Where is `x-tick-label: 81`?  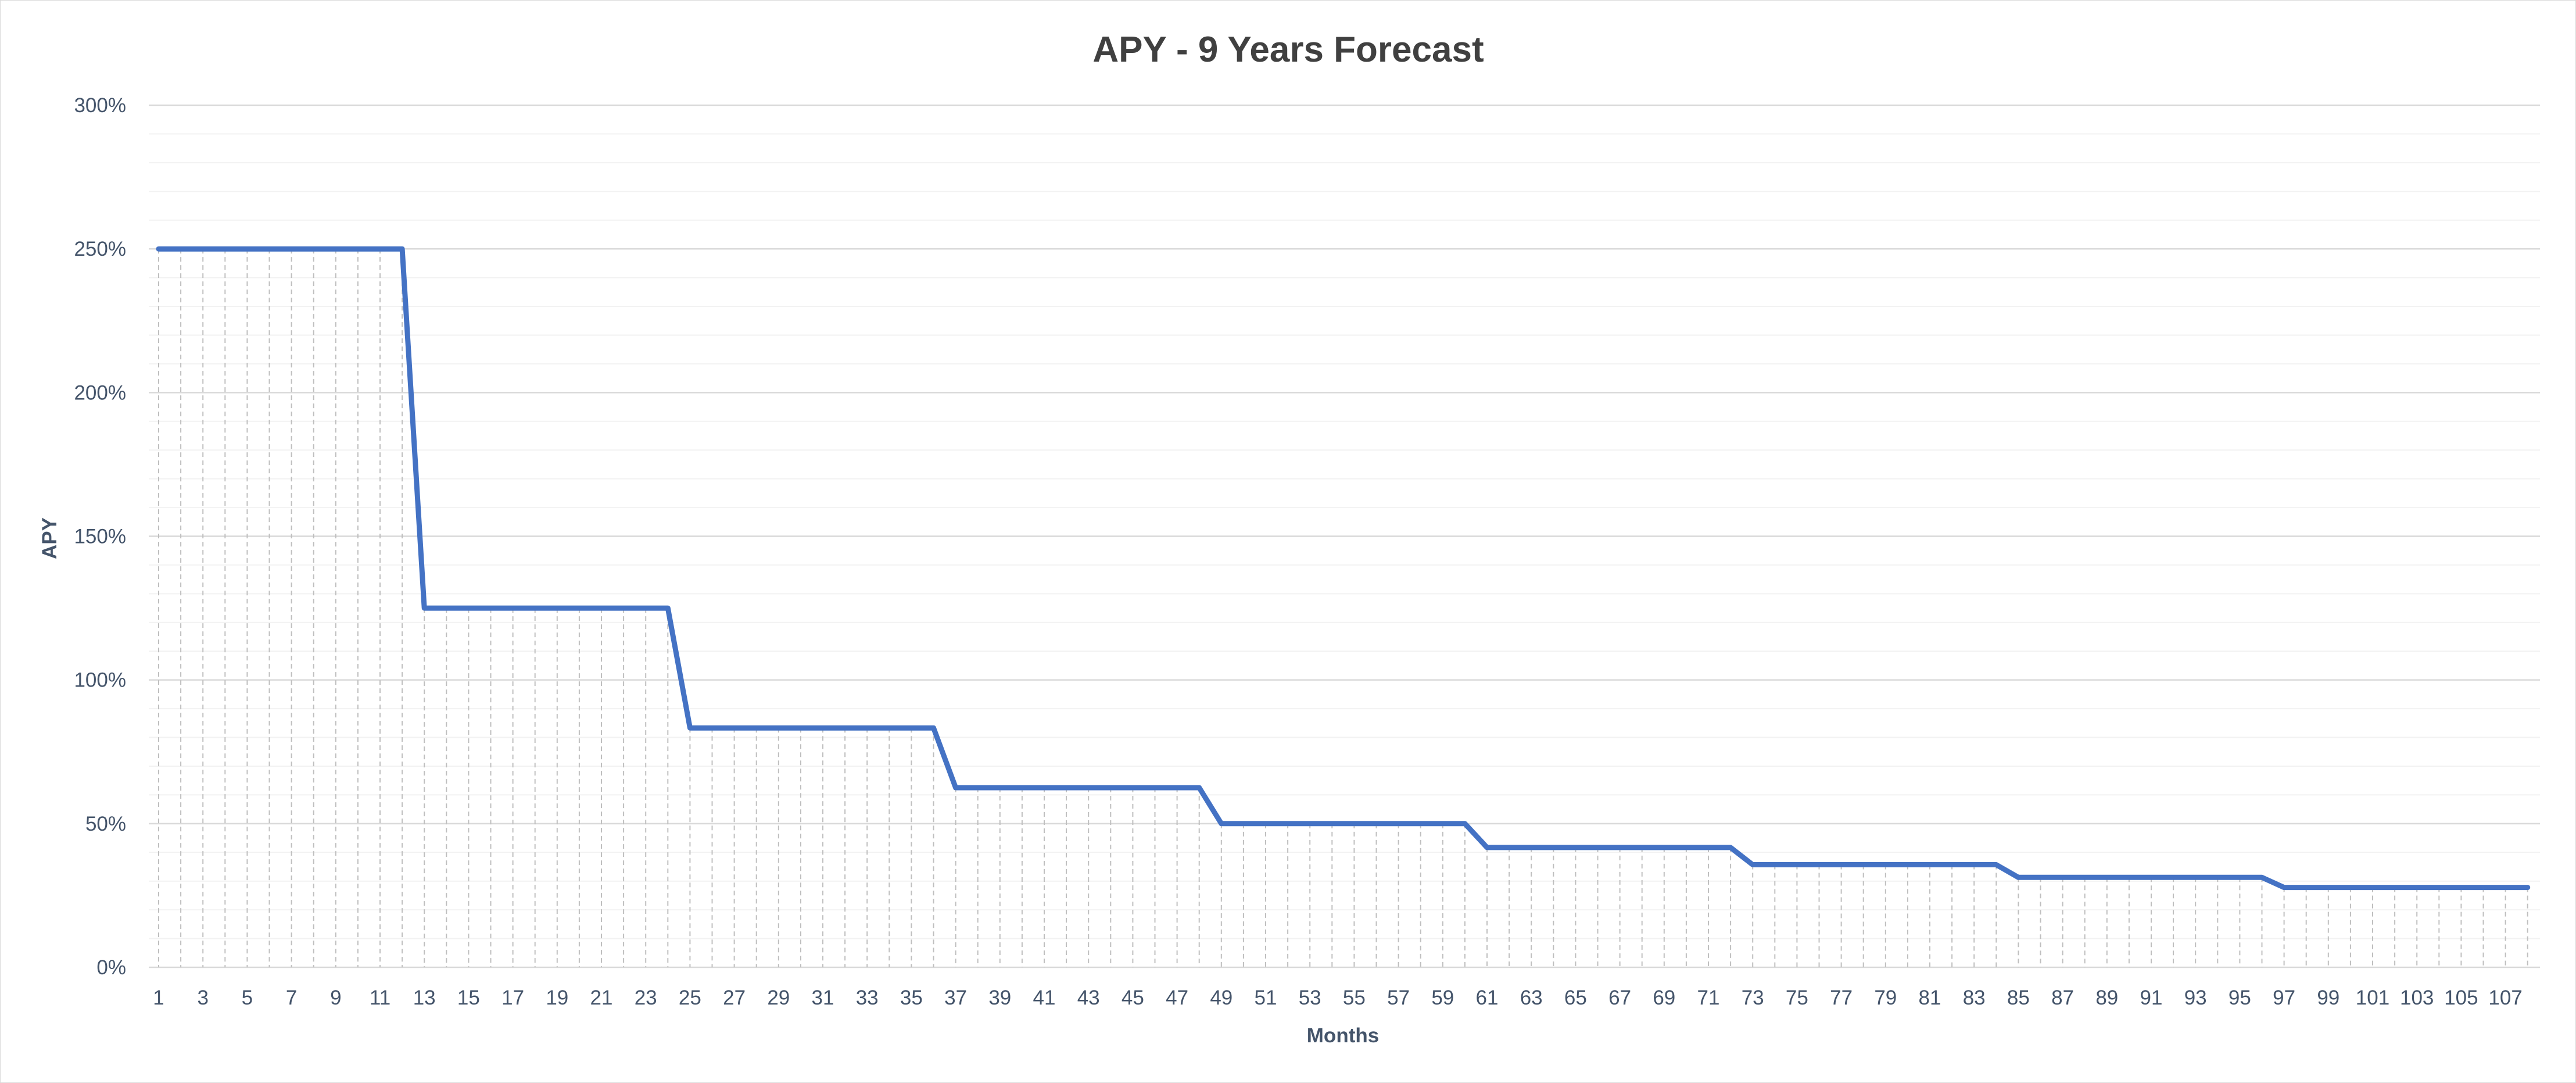
x-tick-label: 81 is located at coordinates (1930, 998).